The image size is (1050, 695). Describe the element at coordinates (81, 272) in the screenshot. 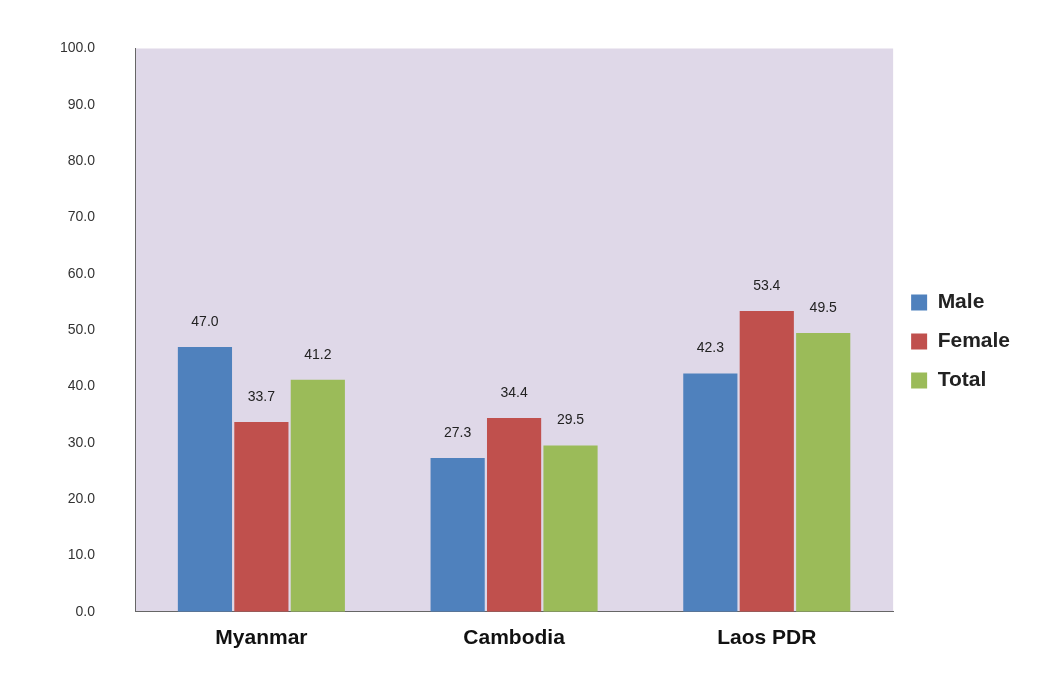

I see `y-tick-label: 60.0` at that location.